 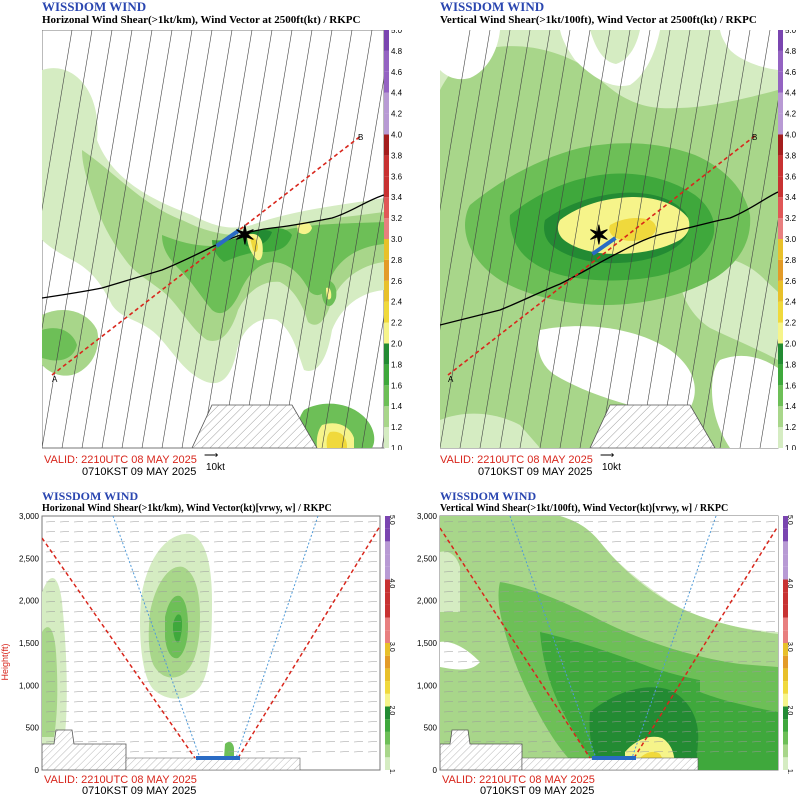 I want to click on colorbar-tick-label: 2.4, so click(x=791, y=302).